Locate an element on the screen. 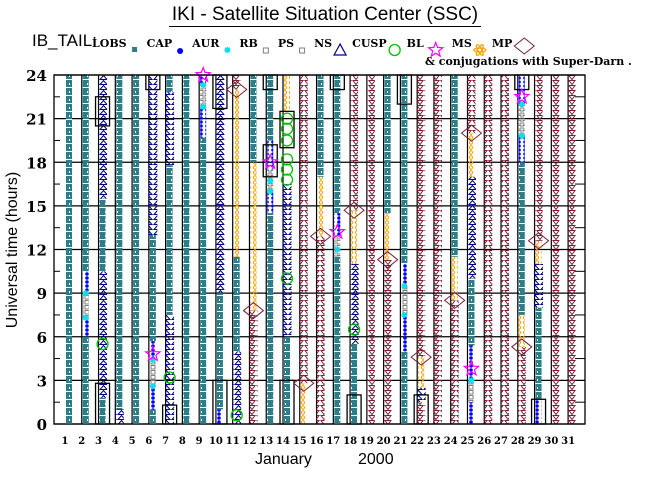 This screenshot has height=500, width=650. x-tick-label: 2 is located at coordinates (81, 441).